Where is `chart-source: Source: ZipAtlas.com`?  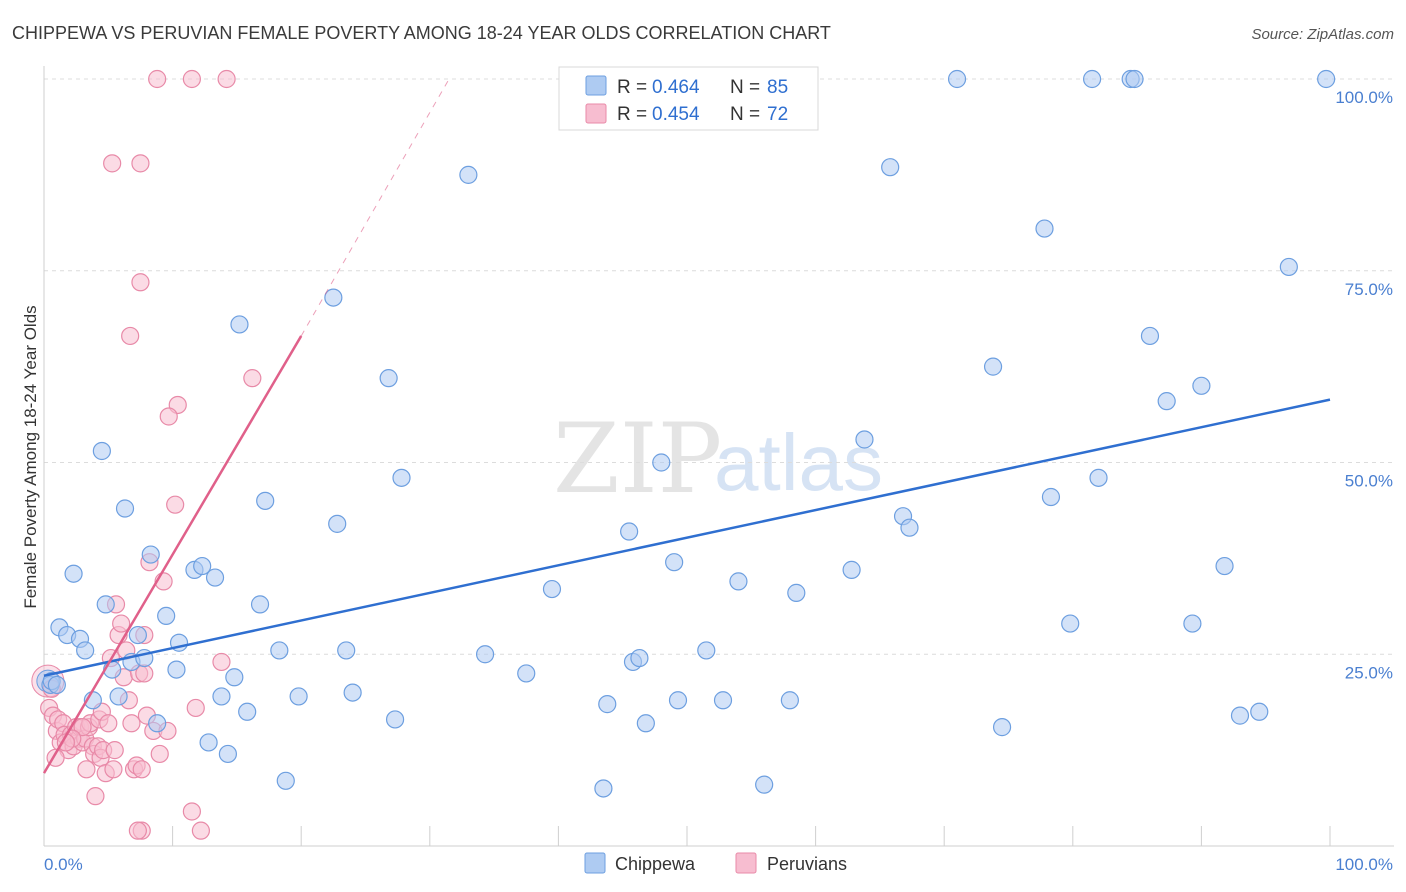
chart-source: Source: ZipAtlas.com is located at coordinates (1322, 34).